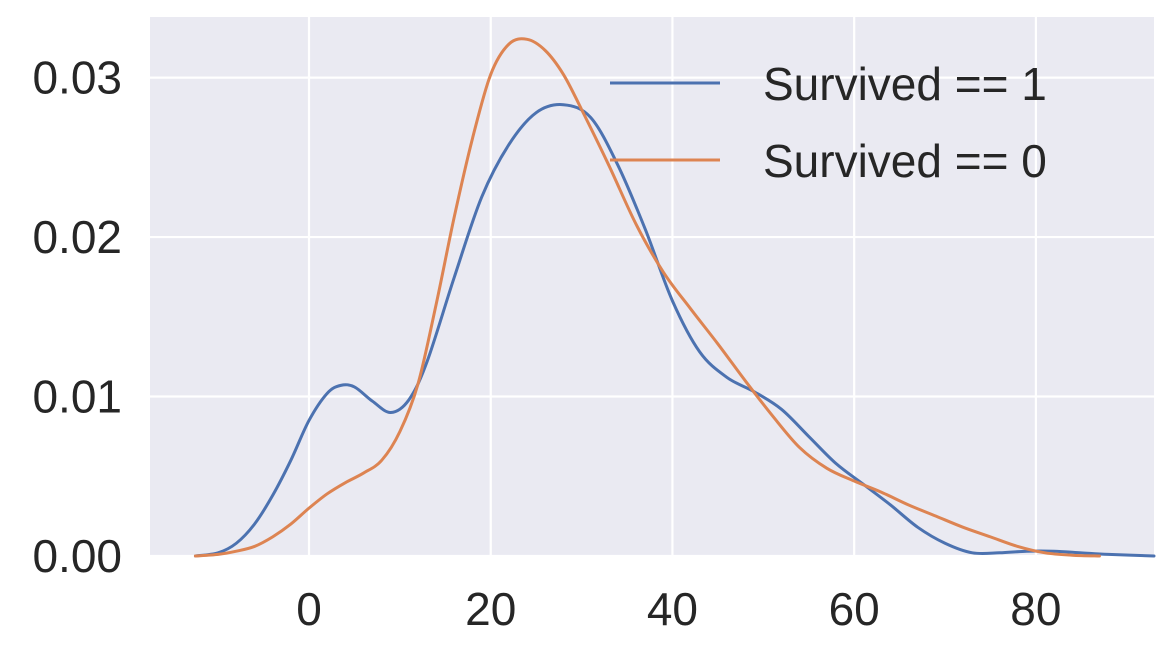 Image resolution: width=1166 pixels, height=648 pixels. What do you see at coordinates (490, 609) in the screenshot?
I see `x-tick-label: 20` at bounding box center [490, 609].